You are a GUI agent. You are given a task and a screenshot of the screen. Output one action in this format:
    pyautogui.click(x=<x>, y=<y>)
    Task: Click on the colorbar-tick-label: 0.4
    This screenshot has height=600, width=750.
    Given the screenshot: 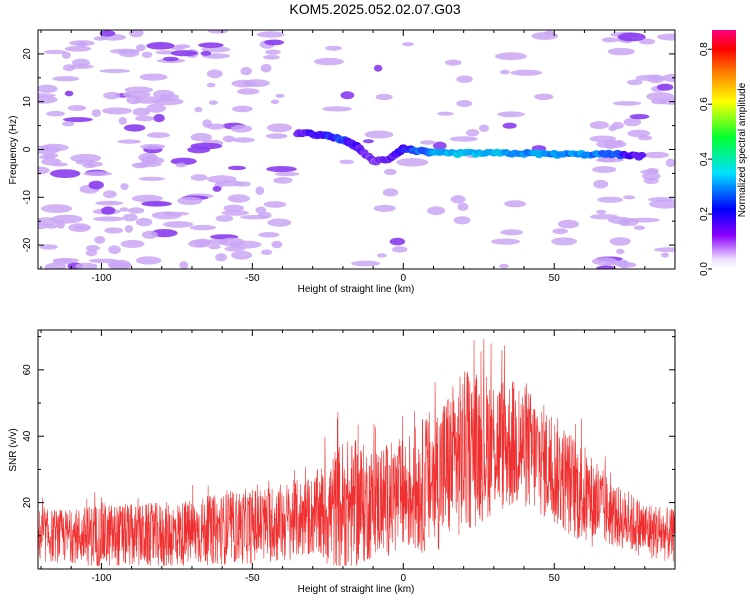 What is the action you would take?
    pyautogui.click(x=704, y=159)
    